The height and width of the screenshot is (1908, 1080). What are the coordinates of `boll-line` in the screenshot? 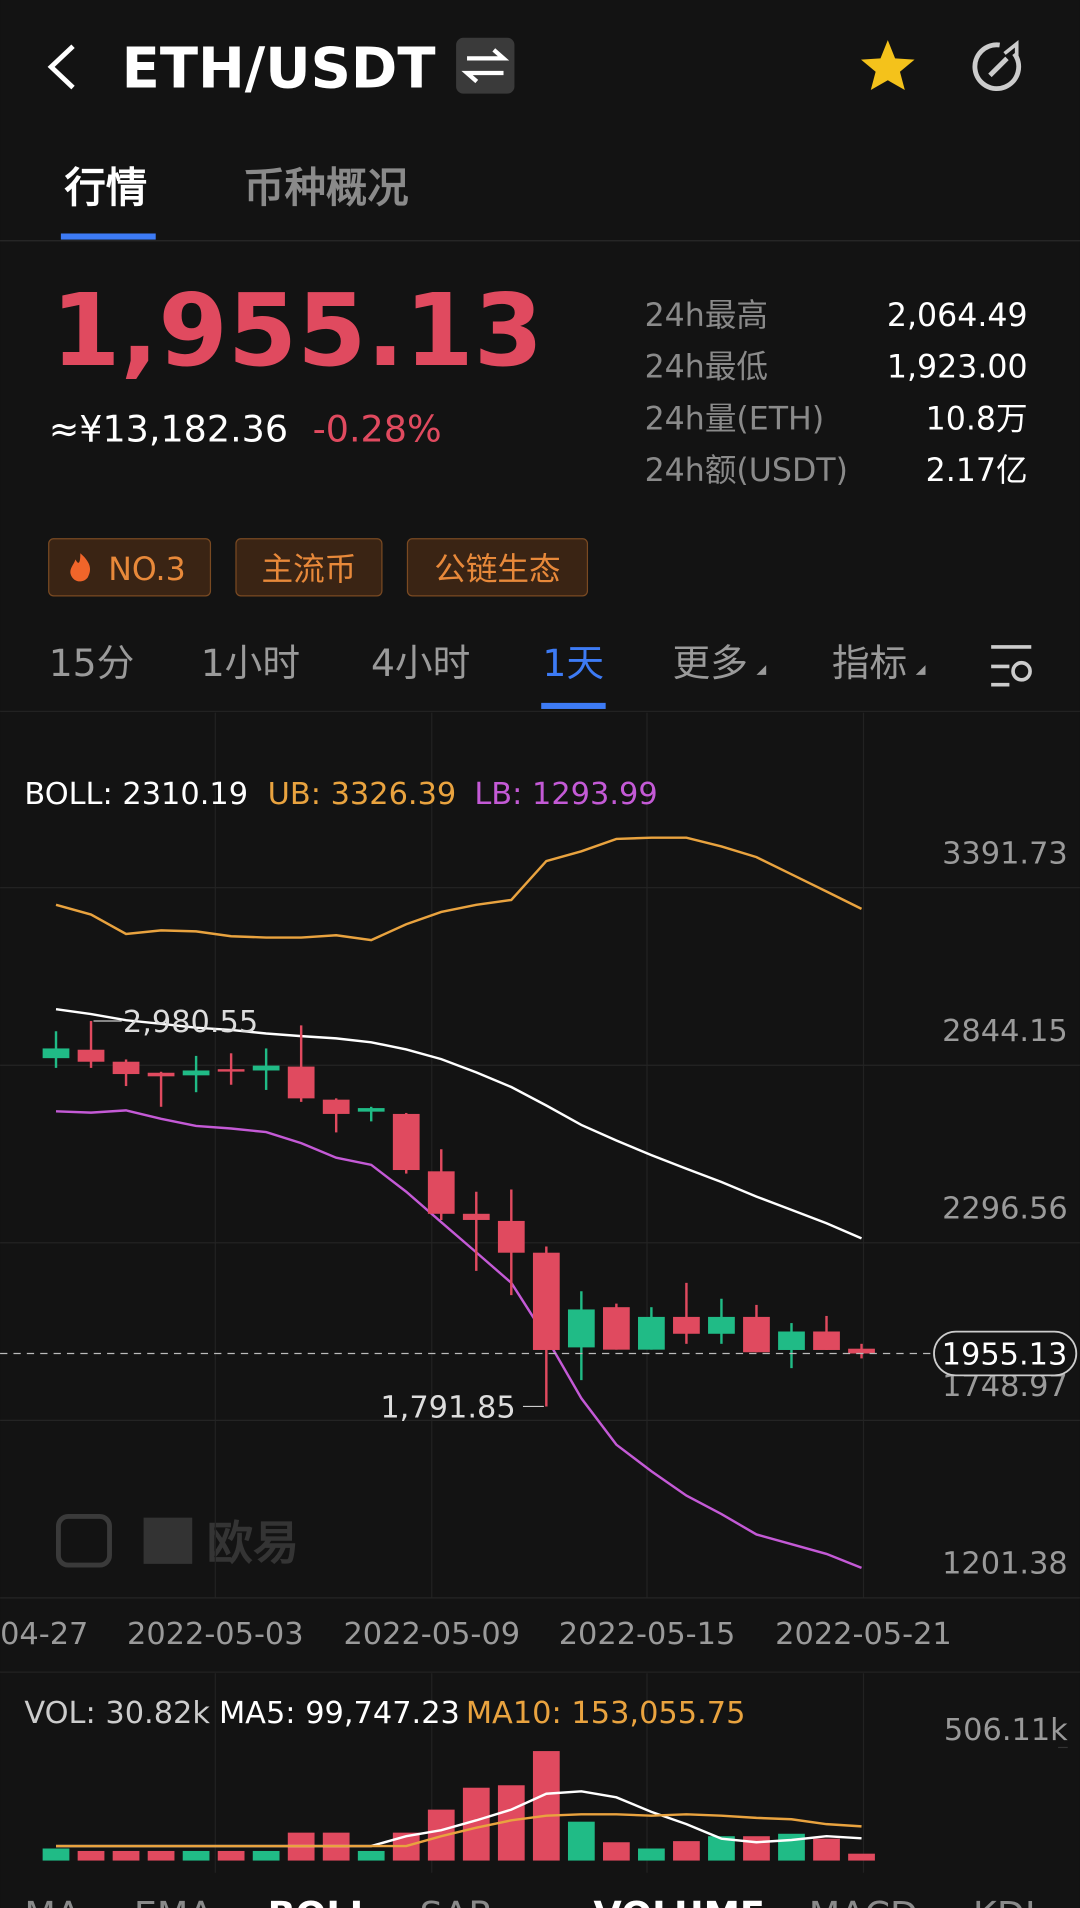 It's located at (459, 889).